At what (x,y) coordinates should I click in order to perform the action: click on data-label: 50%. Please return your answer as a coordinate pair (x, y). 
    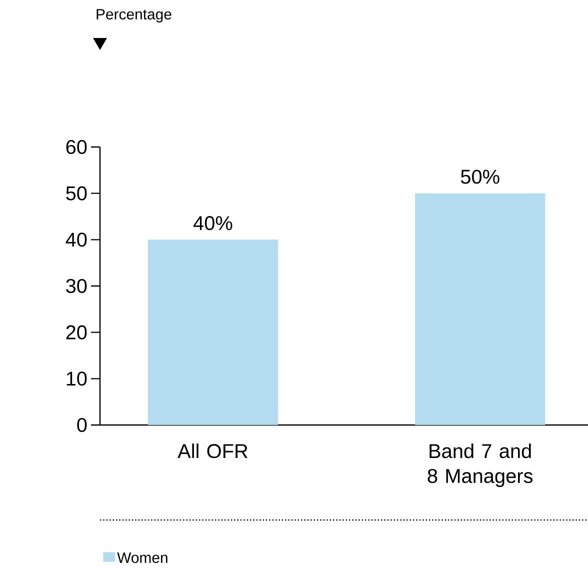
    Looking at the image, I should click on (480, 177).